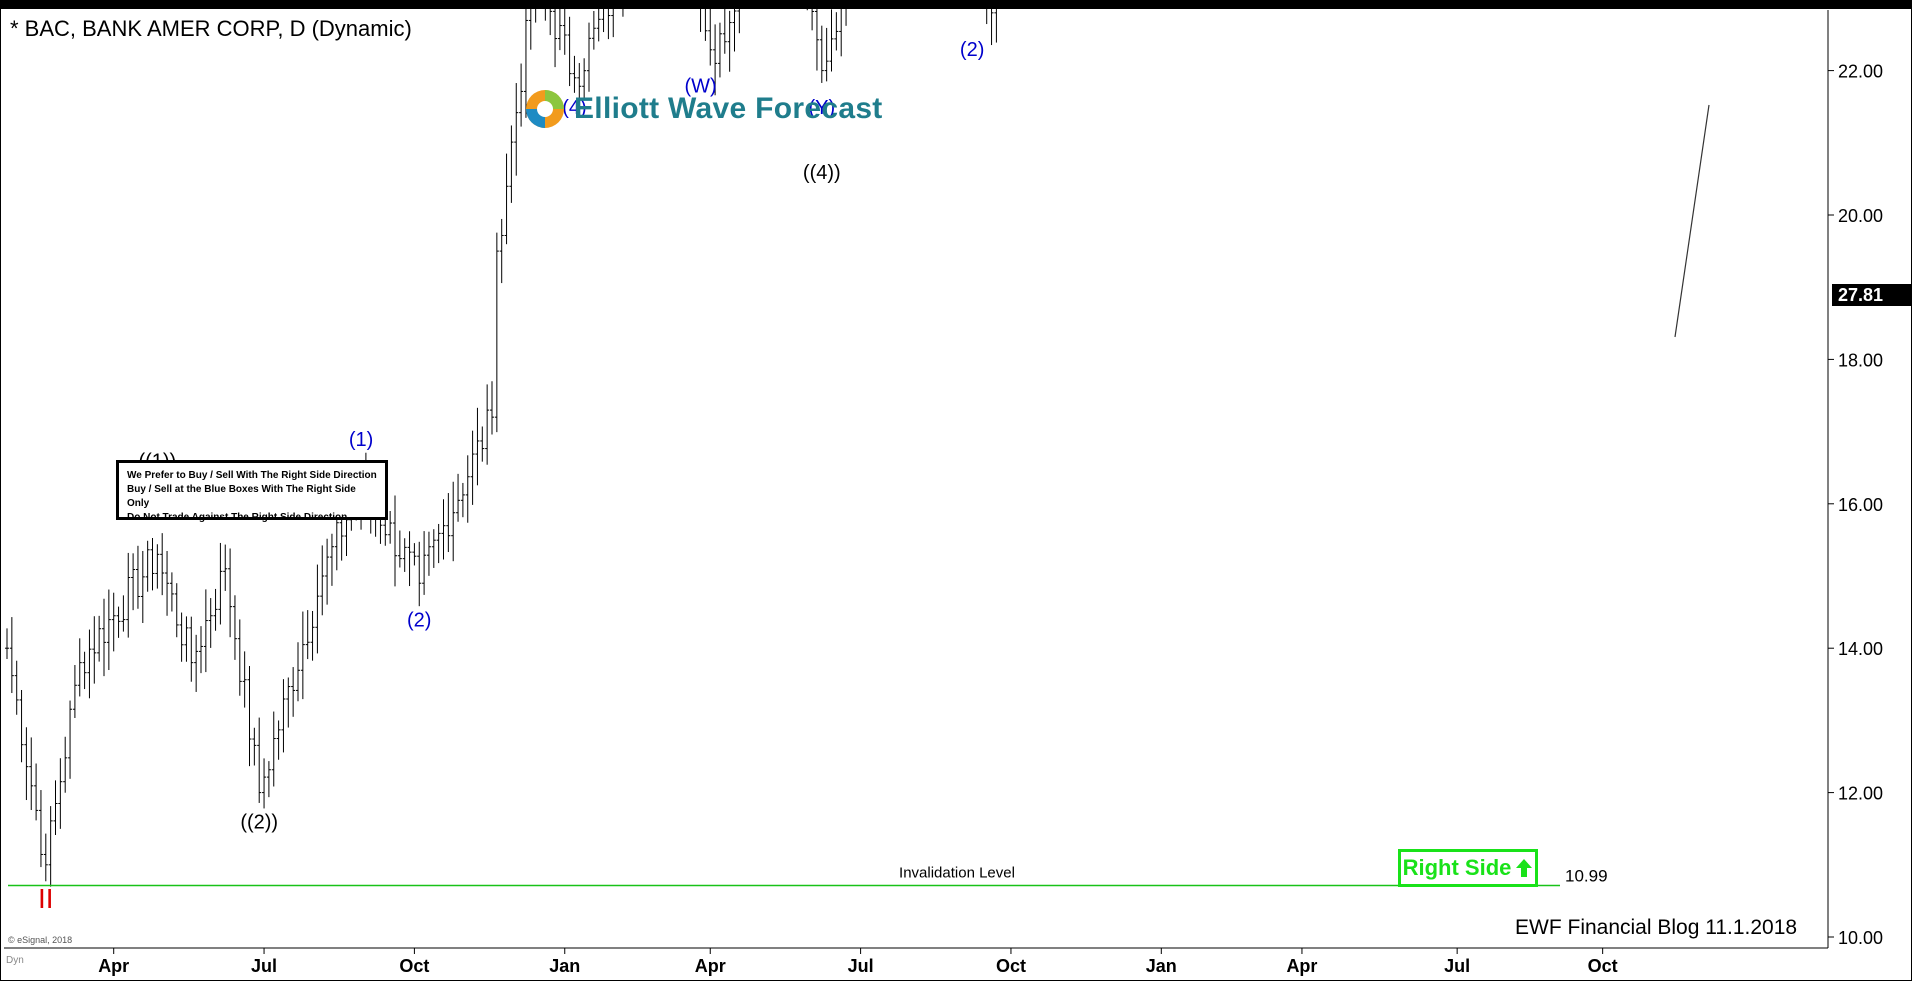  I want to click on right-side-label: Right Side, so click(1457, 867).